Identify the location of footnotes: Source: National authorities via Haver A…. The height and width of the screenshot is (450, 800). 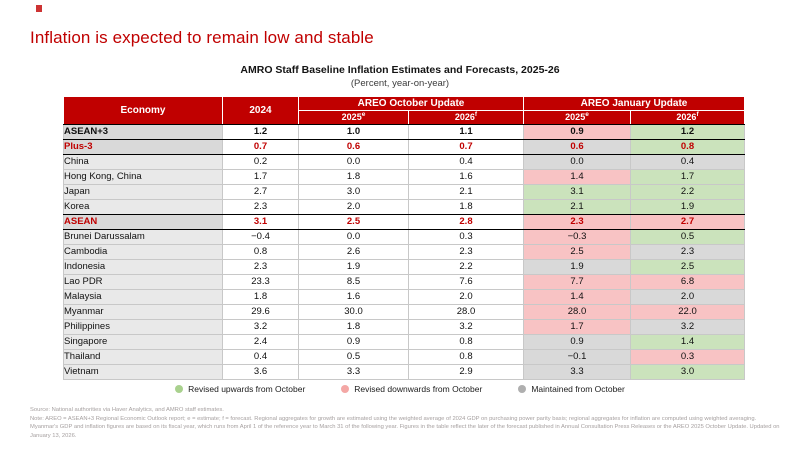
(406, 423).